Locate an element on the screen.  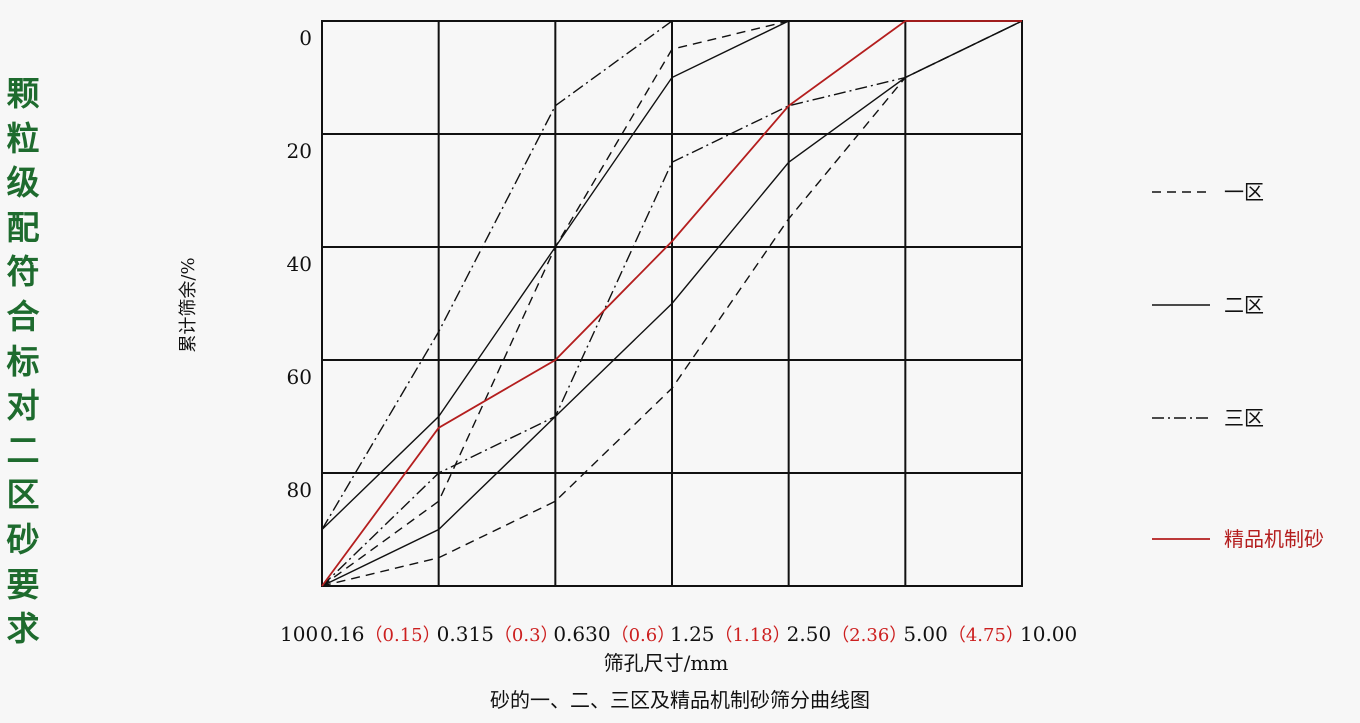
x-tick-main: 0.16 is located at coordinates (342, 634).